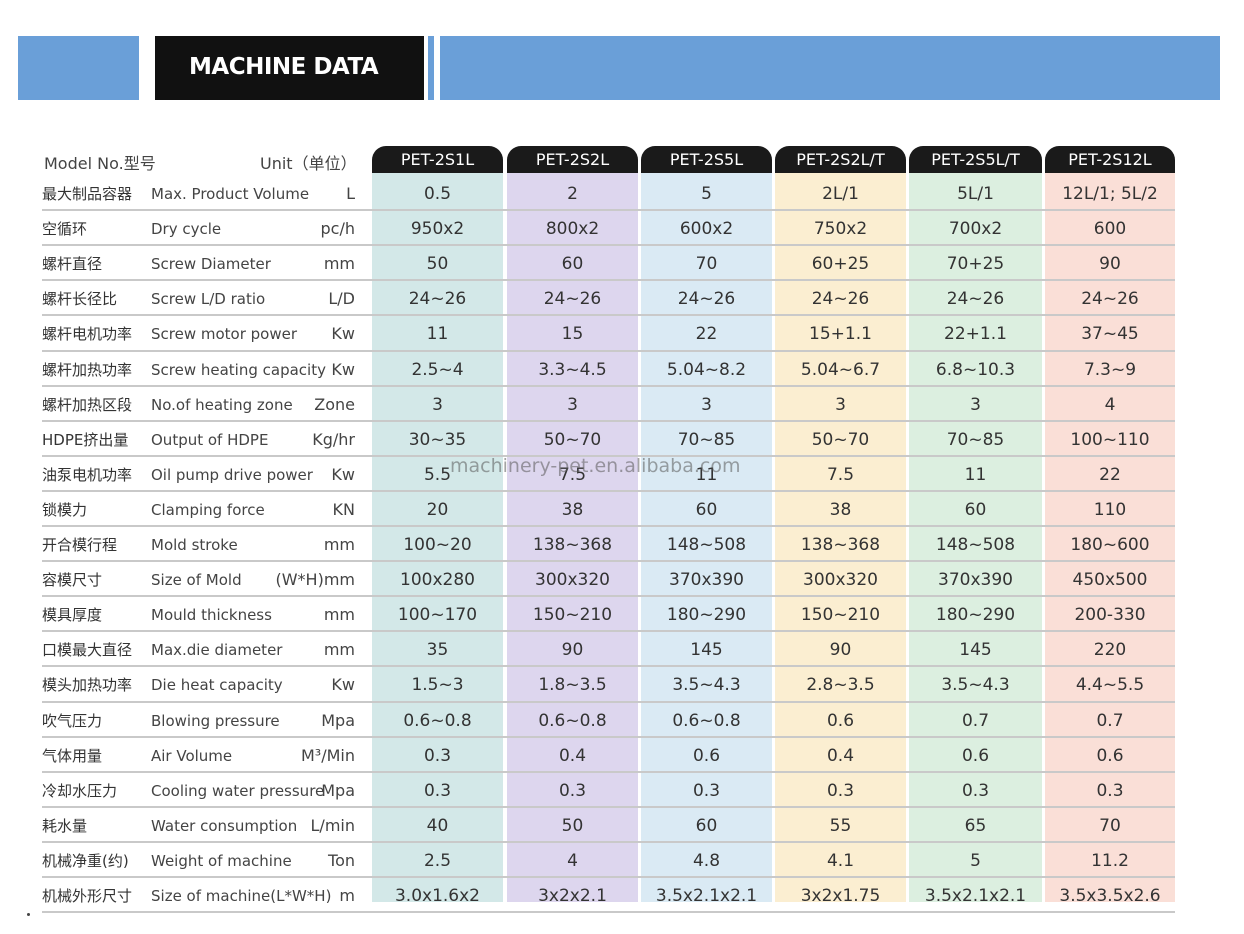 This screenshot has height=934, width=1244. I want to click on param-name-en: Screw heating capacity, so click(238, 369).